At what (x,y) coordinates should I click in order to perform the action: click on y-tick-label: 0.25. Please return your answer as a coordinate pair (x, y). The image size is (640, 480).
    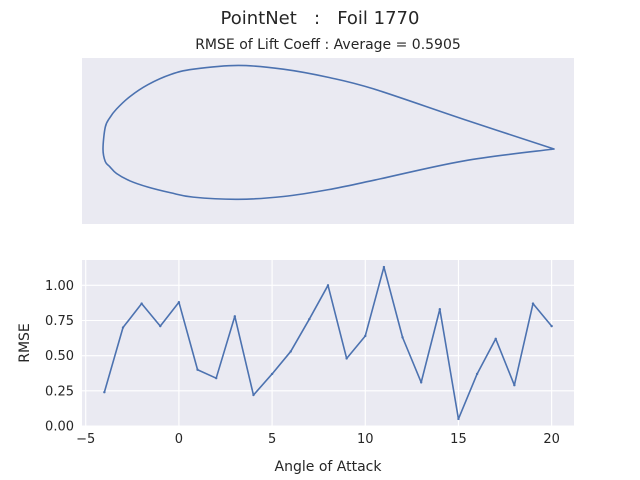
    Looking at the image, I should click on (59, 391).